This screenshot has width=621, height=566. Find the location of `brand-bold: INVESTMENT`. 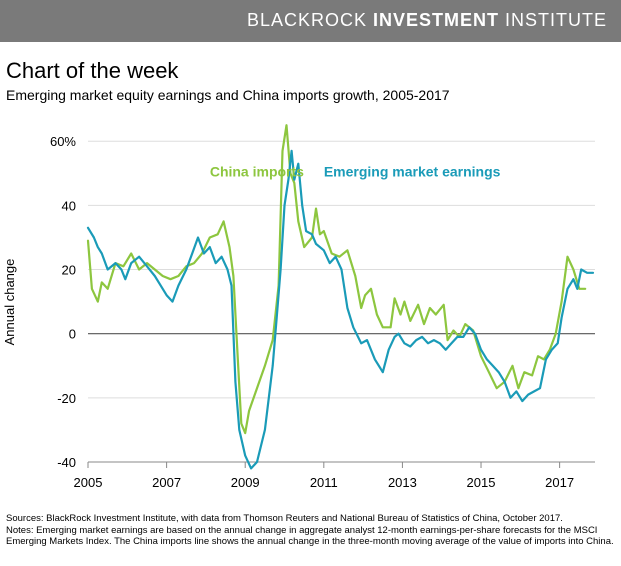

brand-bold: INVESTMENT is located at coordinates (435, 20).